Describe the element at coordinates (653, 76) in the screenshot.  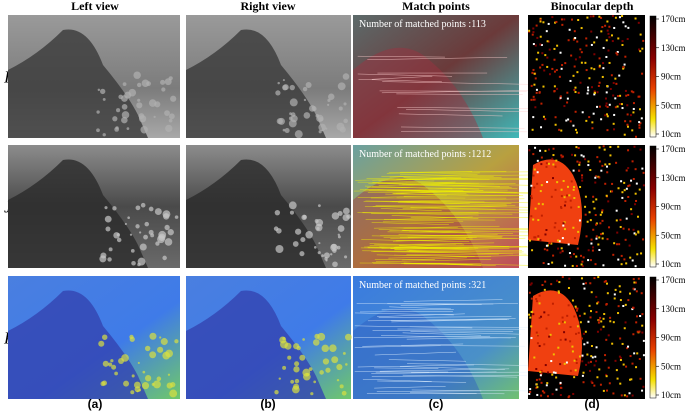
I see `colorbar` at that location.